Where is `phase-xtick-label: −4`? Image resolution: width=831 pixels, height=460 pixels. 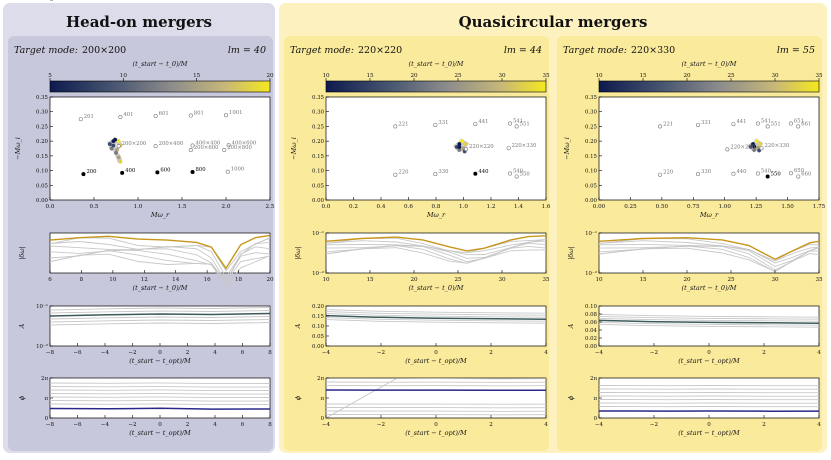 phase-xtick-label: −4 is located at coordinates (326, 425).